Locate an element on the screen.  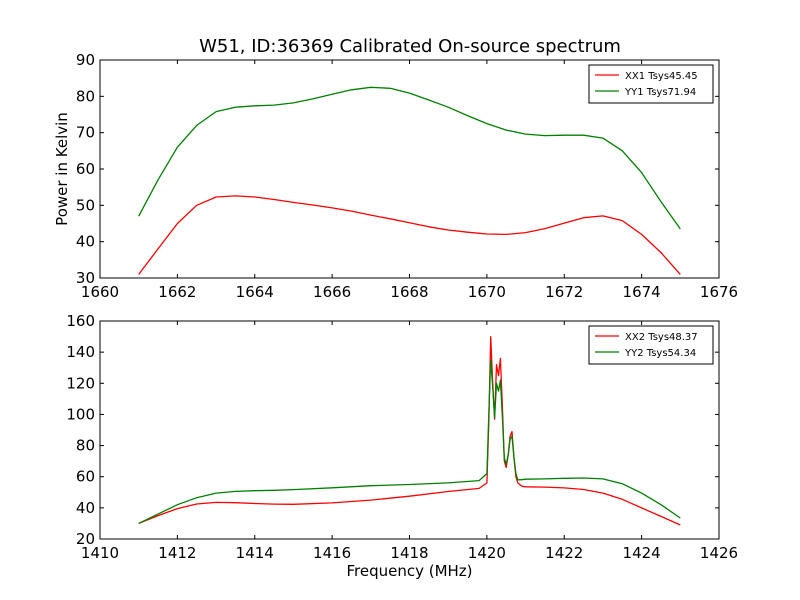
y-tick-label: 100 is located at coordinates (80, 414).